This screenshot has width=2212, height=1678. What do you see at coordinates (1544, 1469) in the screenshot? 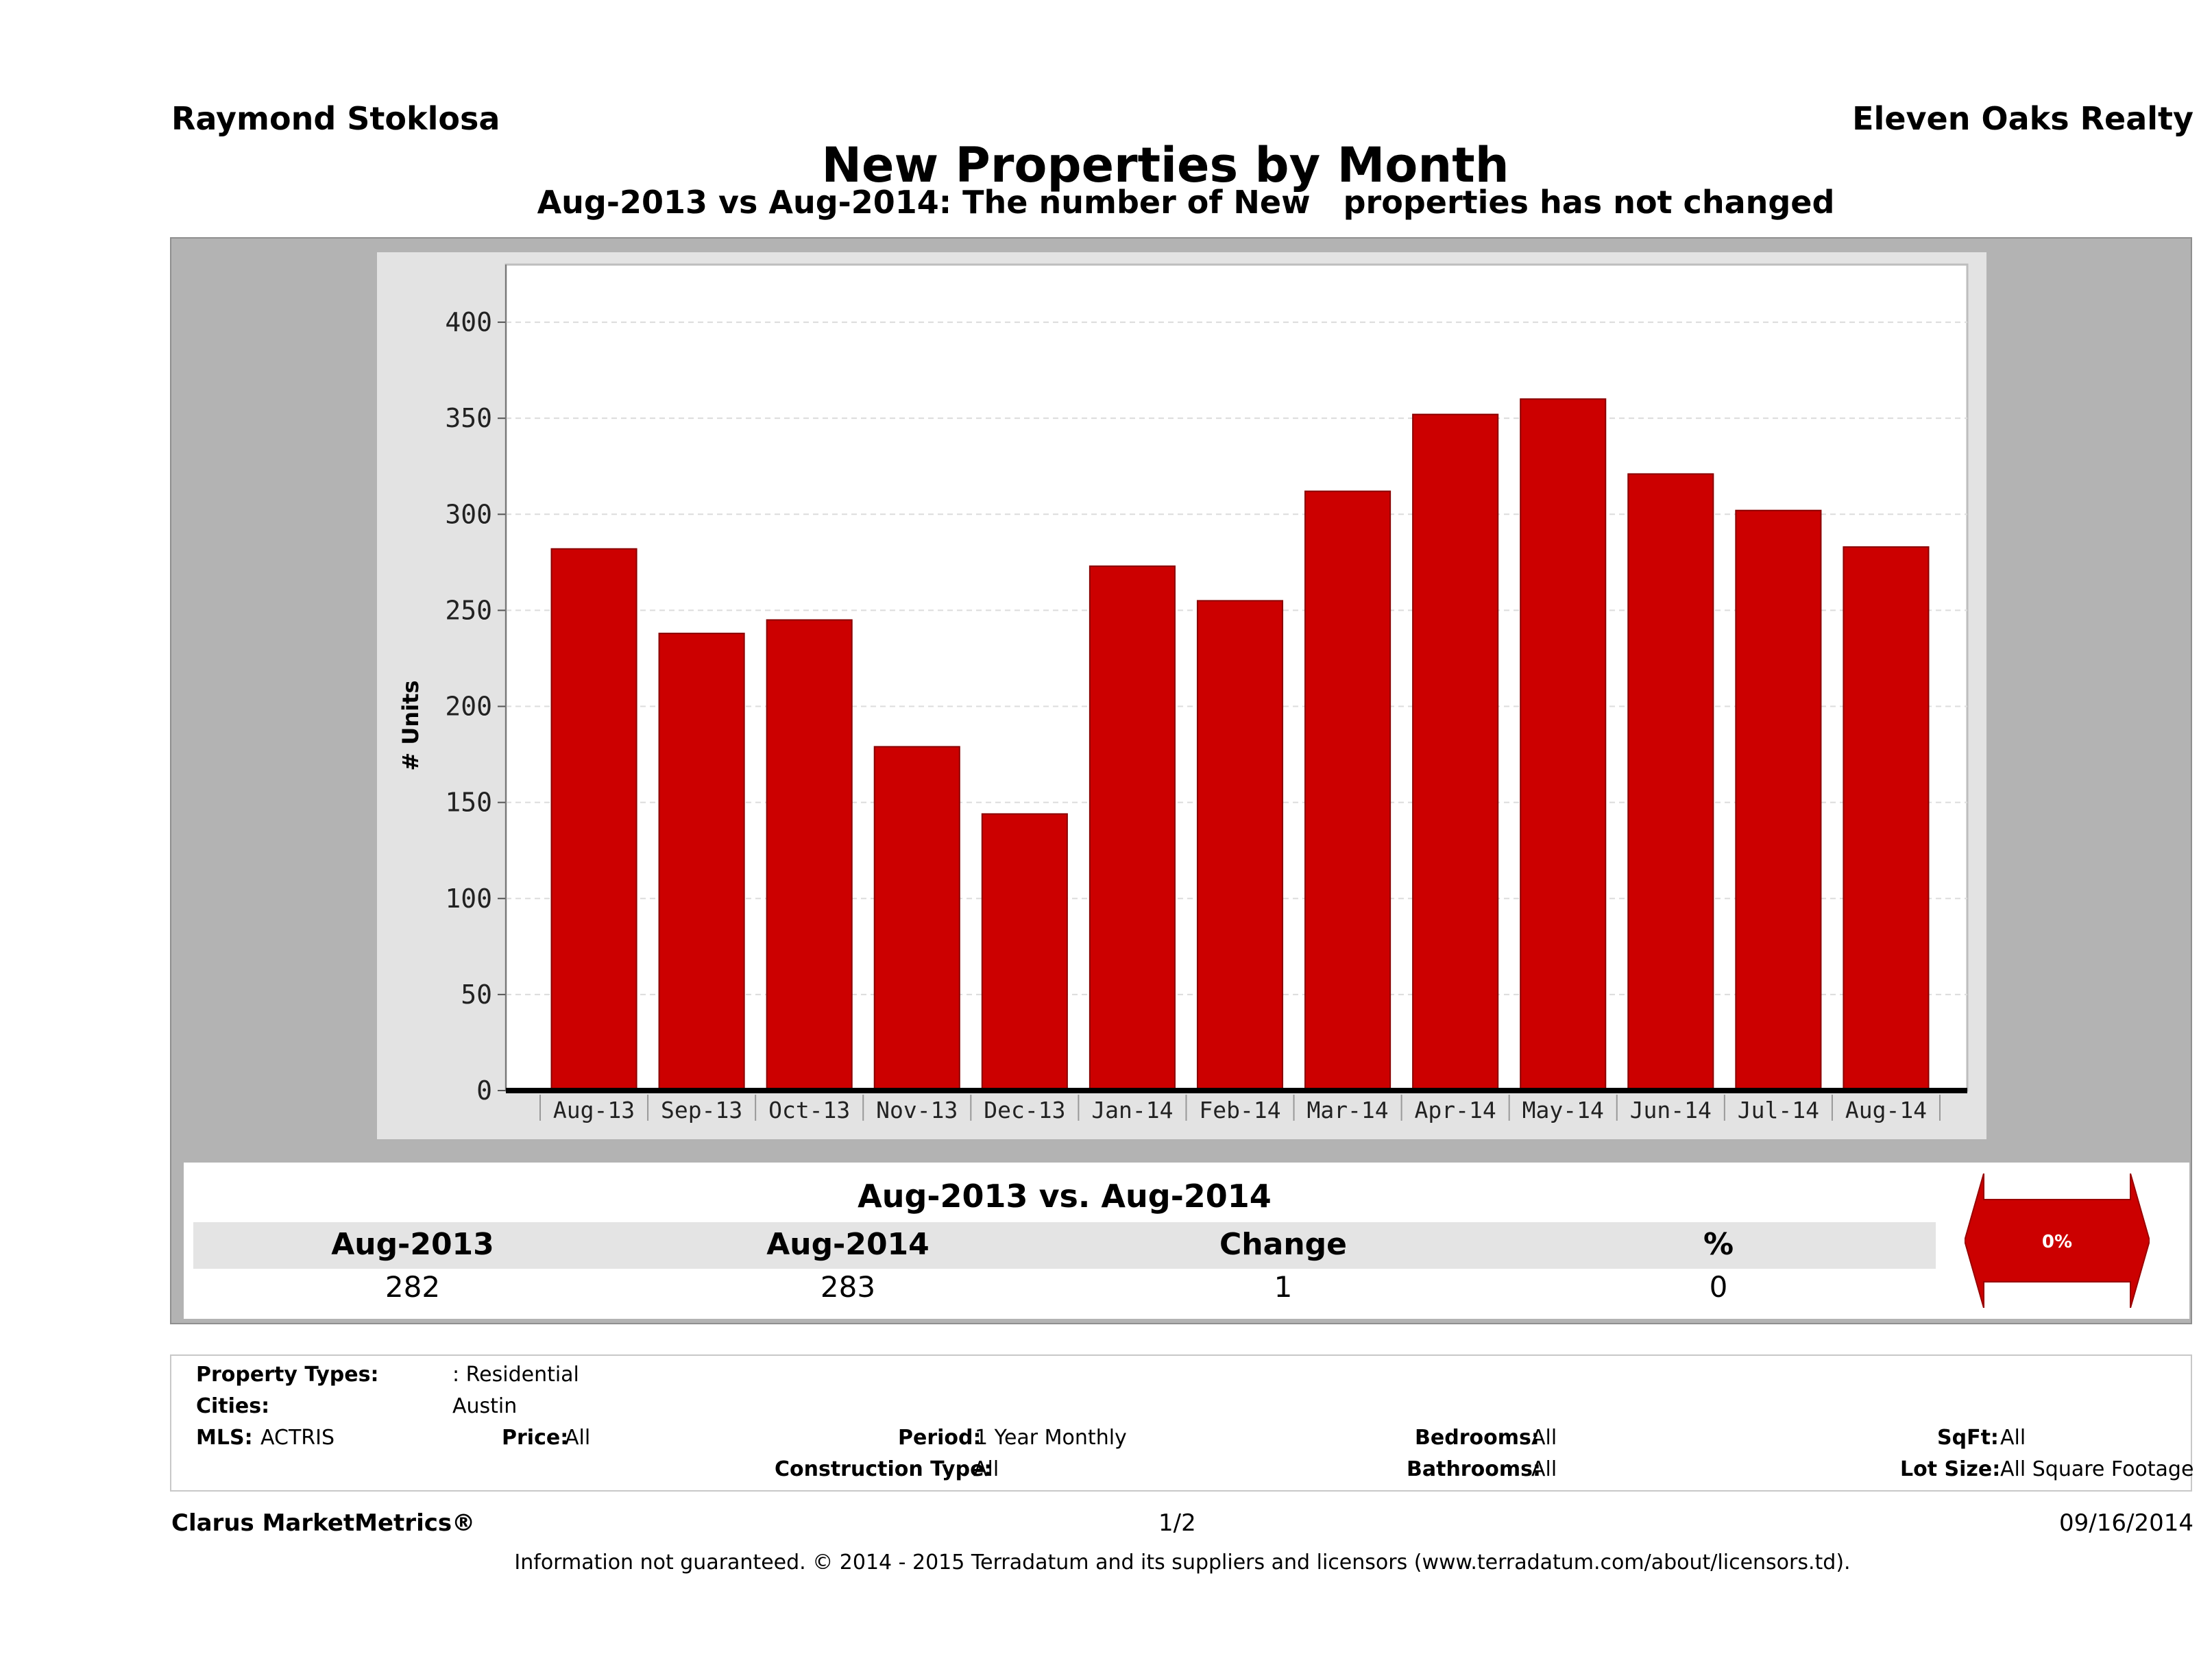
I see `bathrooms-value: All` at bounding box center [1544, 1469].